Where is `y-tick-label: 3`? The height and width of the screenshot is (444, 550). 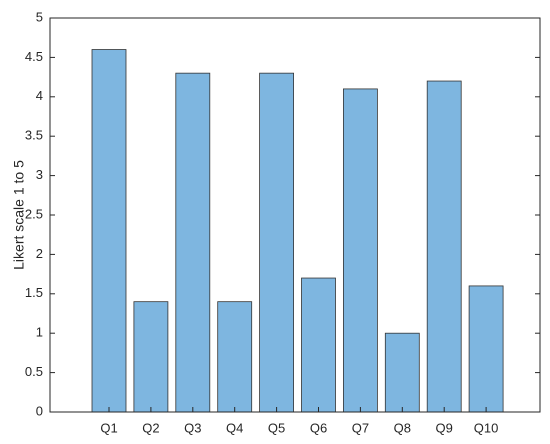
y-tick-label: 3 is located at coordinates (39, 174).